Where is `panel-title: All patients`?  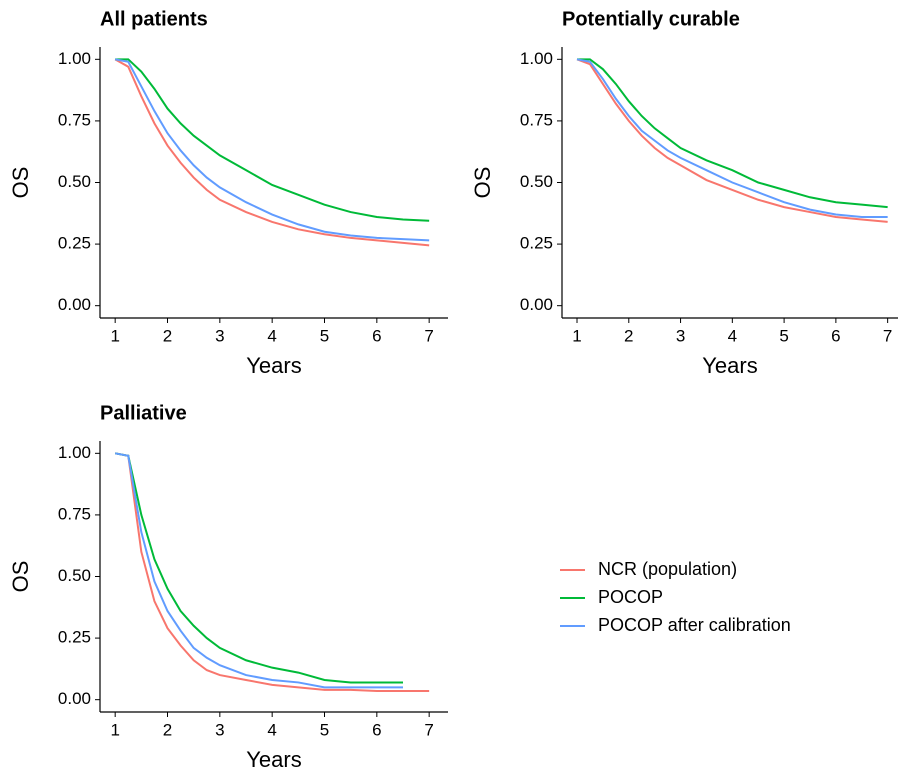
panel-title: All patients is located at coordinates (154, 19).